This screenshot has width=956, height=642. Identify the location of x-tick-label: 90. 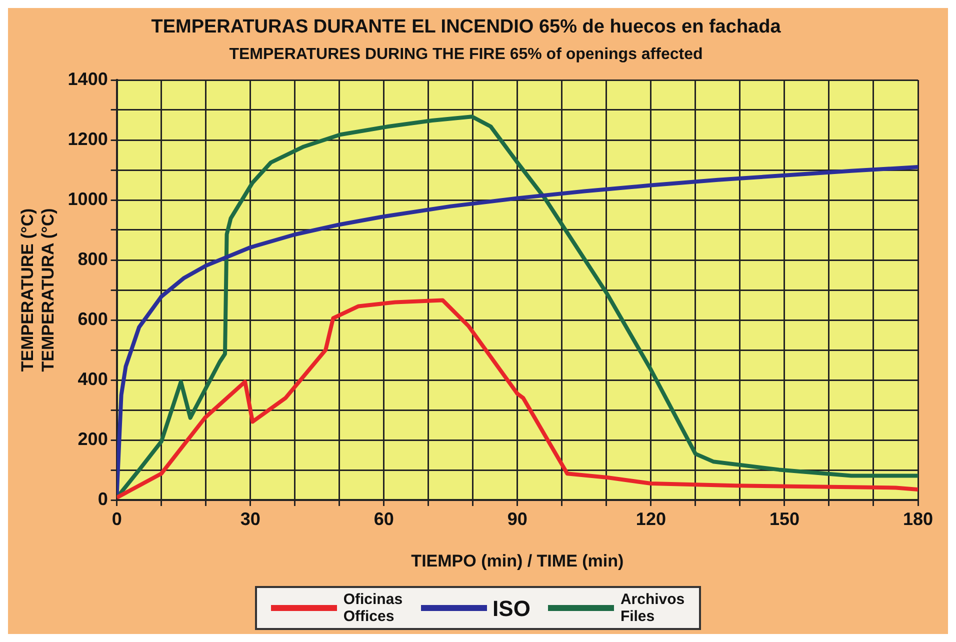
(517, 518).